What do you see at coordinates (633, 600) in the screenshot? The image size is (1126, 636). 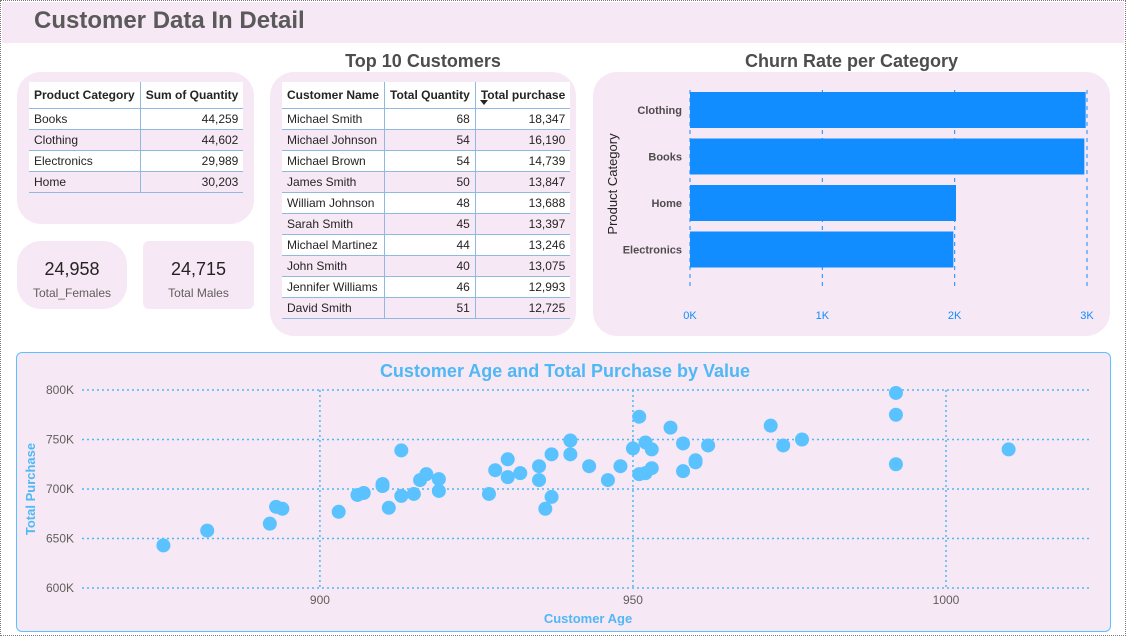 I see `x-tick-label: 950` at bounding box center [633, 600].